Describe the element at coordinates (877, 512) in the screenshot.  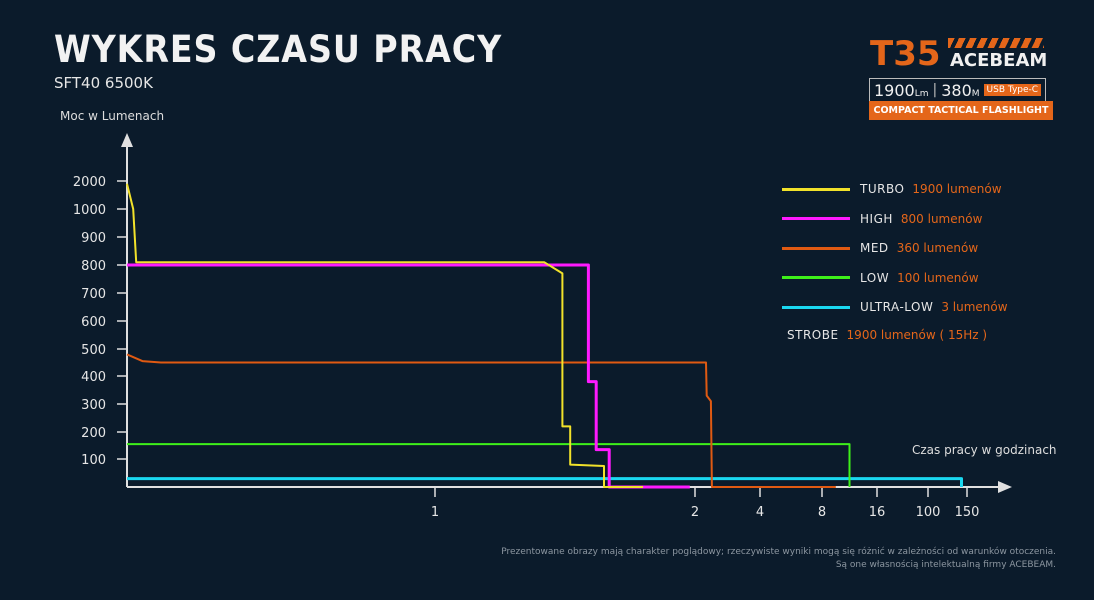
I see `x-tick-label: 16` at that location.